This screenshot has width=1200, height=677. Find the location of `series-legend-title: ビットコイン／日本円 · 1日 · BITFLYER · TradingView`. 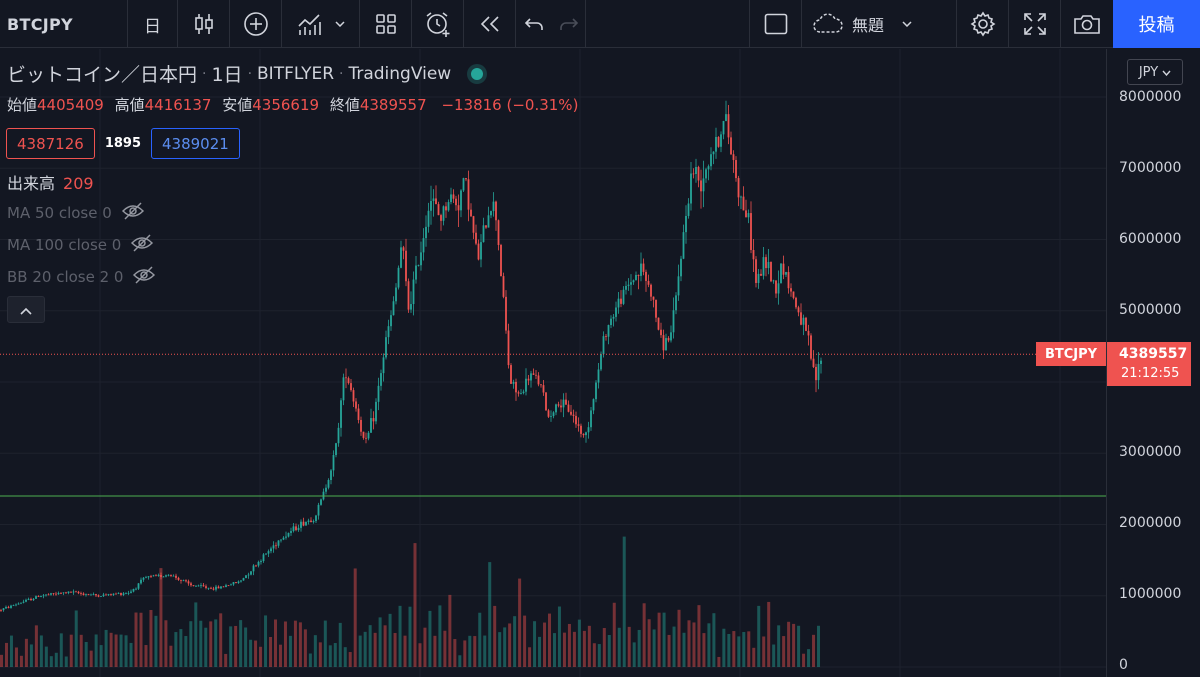

series-legend-title: ビットコイン／日本円 · 1日 · BITFLYER · TradingView is located at coordinates (245, 73).